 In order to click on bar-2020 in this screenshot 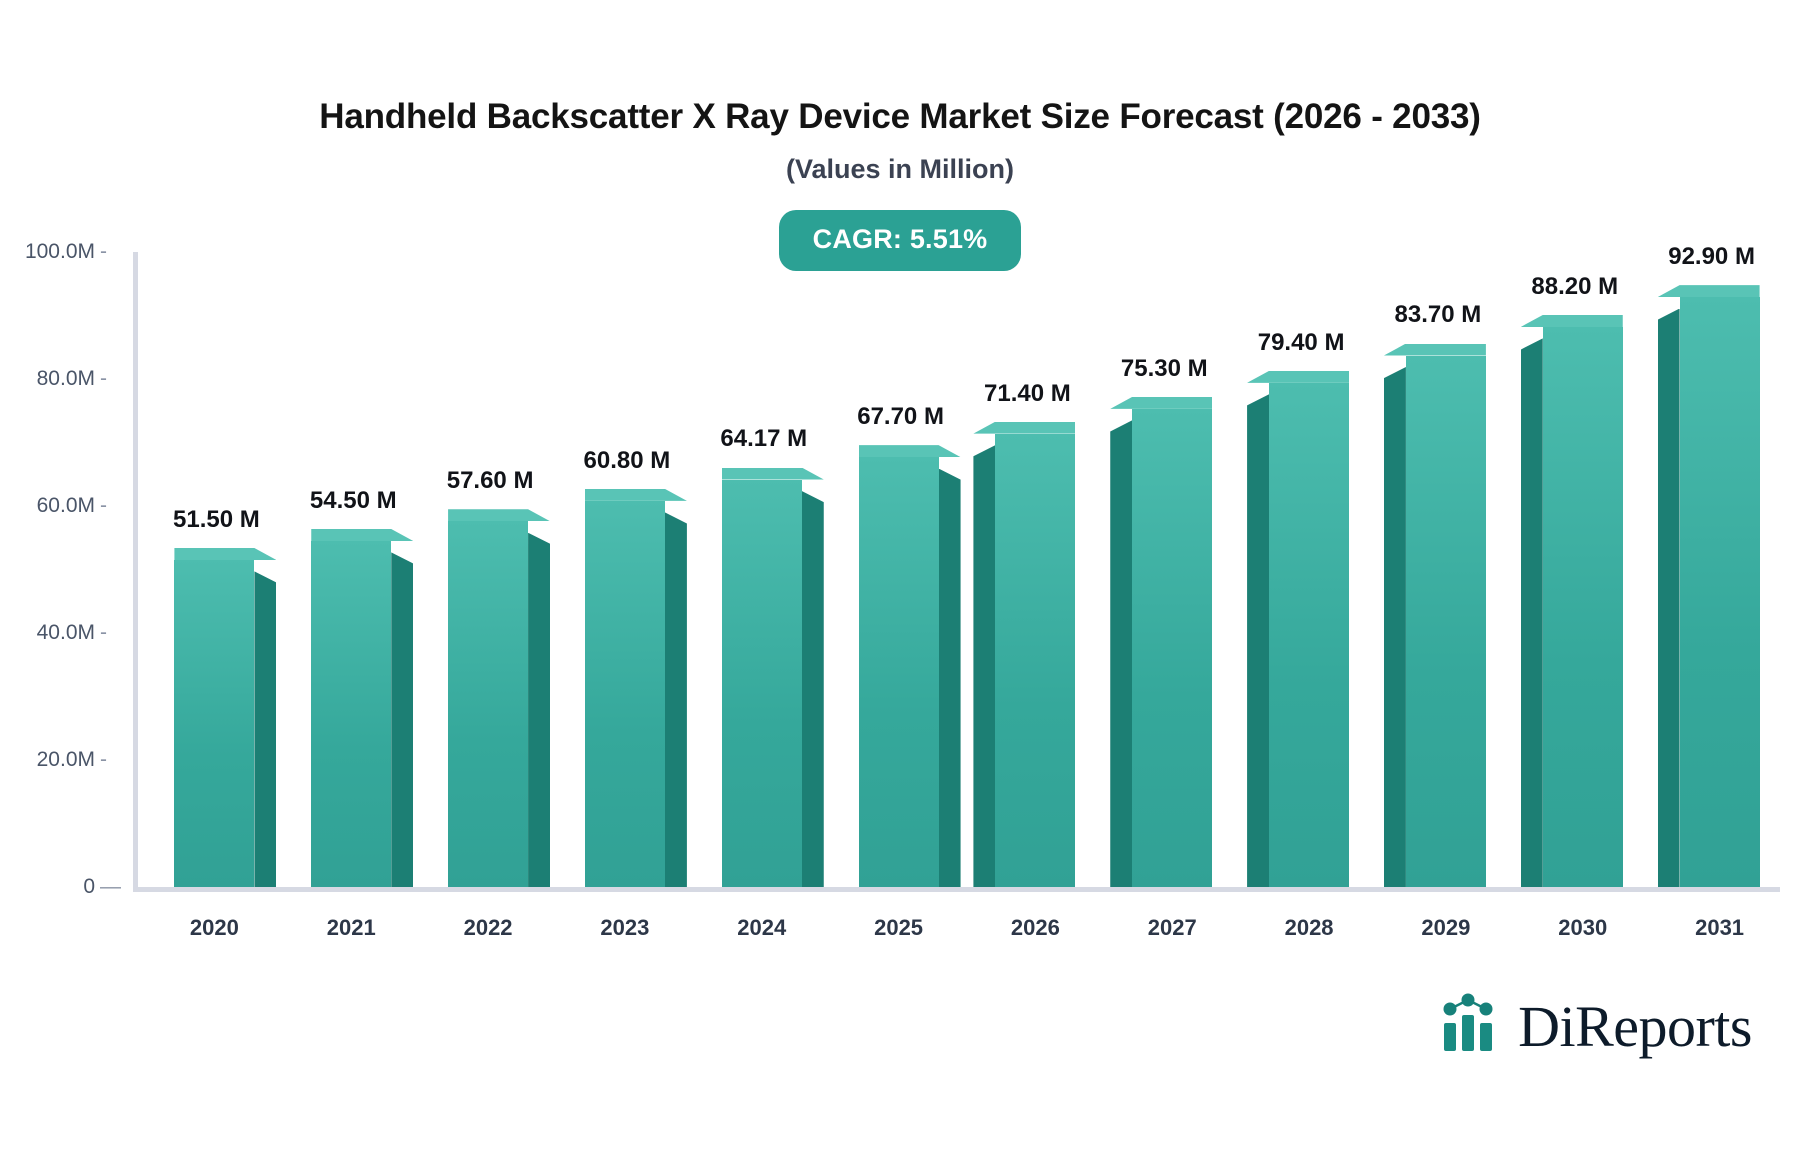, I will do `click(225, 717)`.